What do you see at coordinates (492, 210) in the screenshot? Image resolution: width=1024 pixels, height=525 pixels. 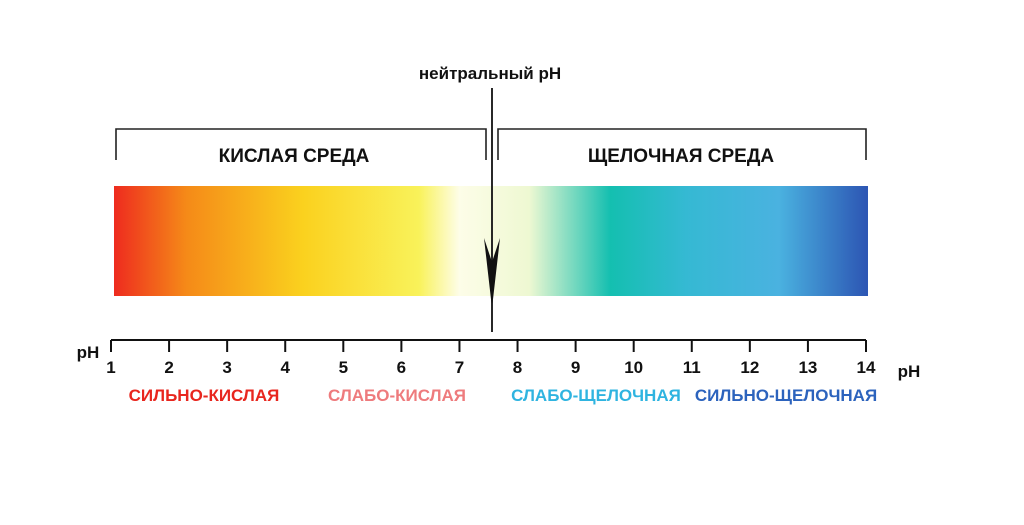 I see `neutral-arrow` at bounding box center [492, 210].